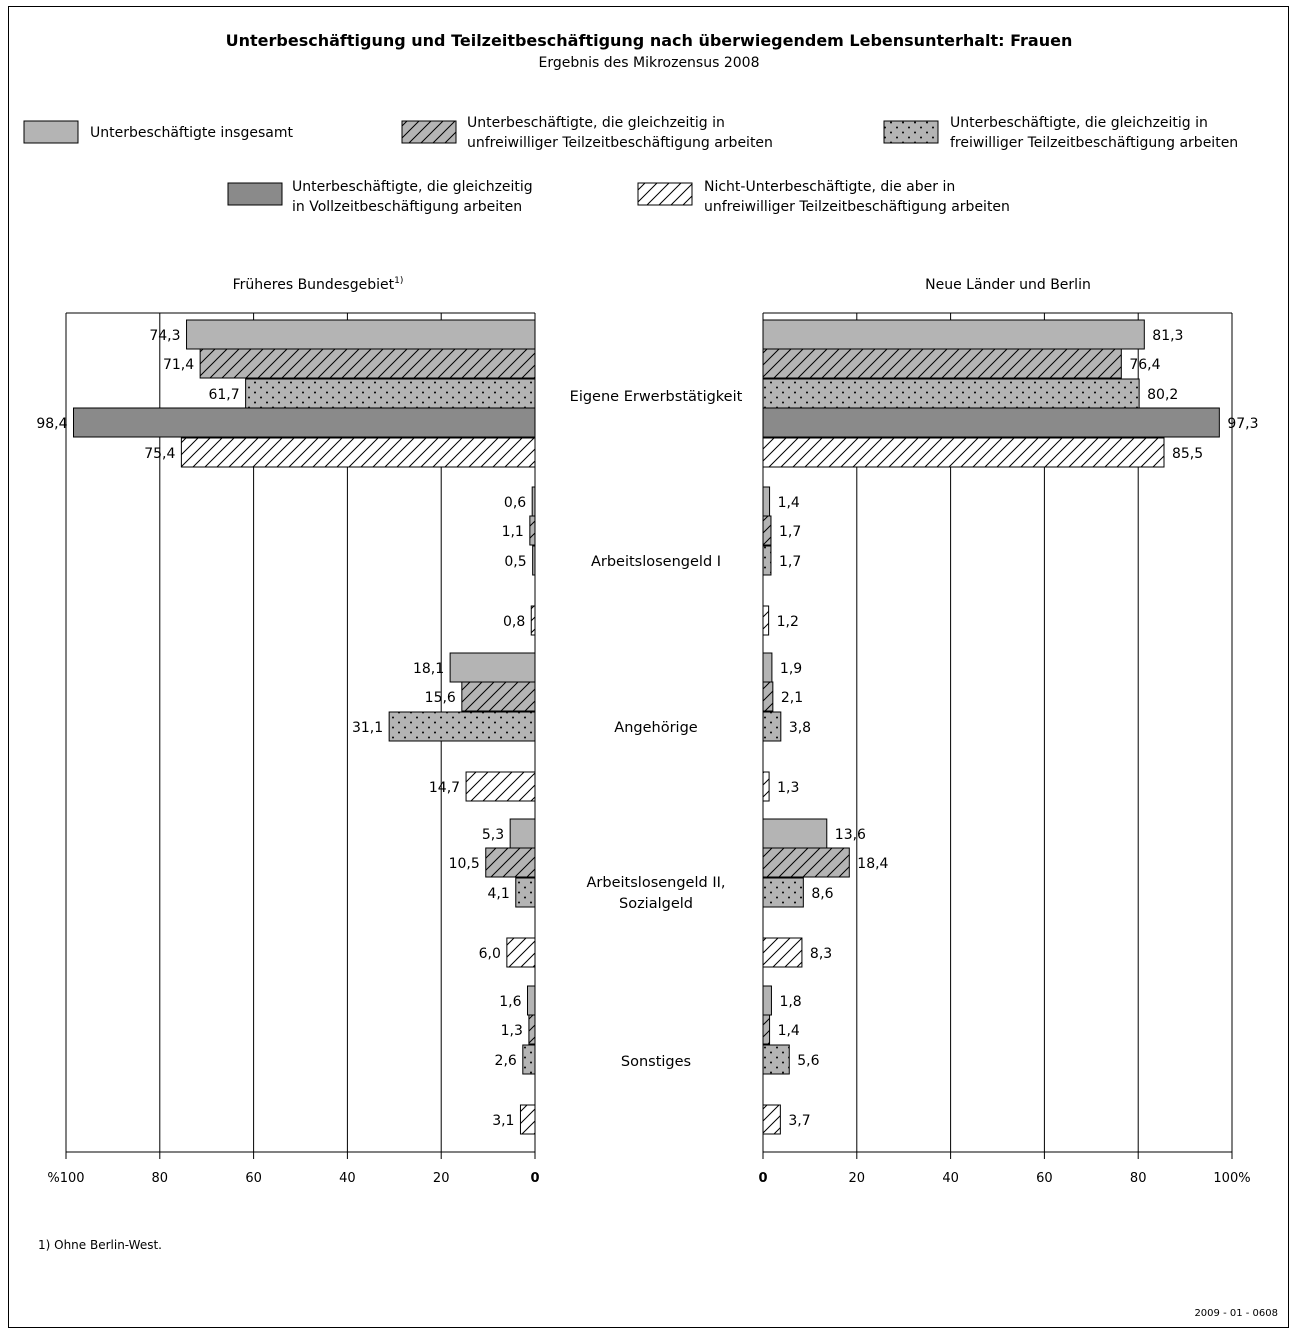 Image resolution: width=1290 pixels, height=1329 pixels. What do you see at coordinates (223, 395) in the screenshot?
I see `bar-value-label: 61,7` at bounding box center [223, 395].